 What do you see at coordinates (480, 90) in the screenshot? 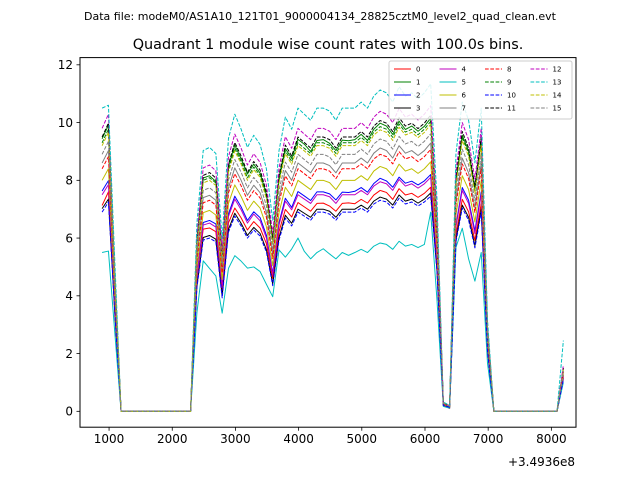
I see `legend-box` at bounding box center [480, 90].